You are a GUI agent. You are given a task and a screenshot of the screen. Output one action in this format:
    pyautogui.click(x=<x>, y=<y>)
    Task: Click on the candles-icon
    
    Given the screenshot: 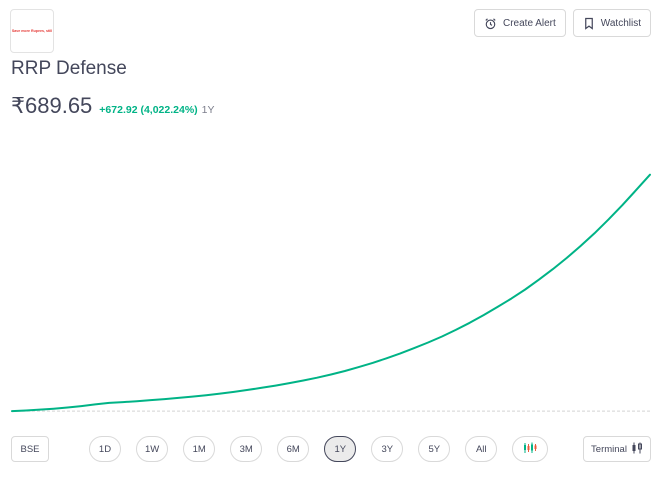 What is the action you would take?
    pyautogui.click(x=637, y=449)
    